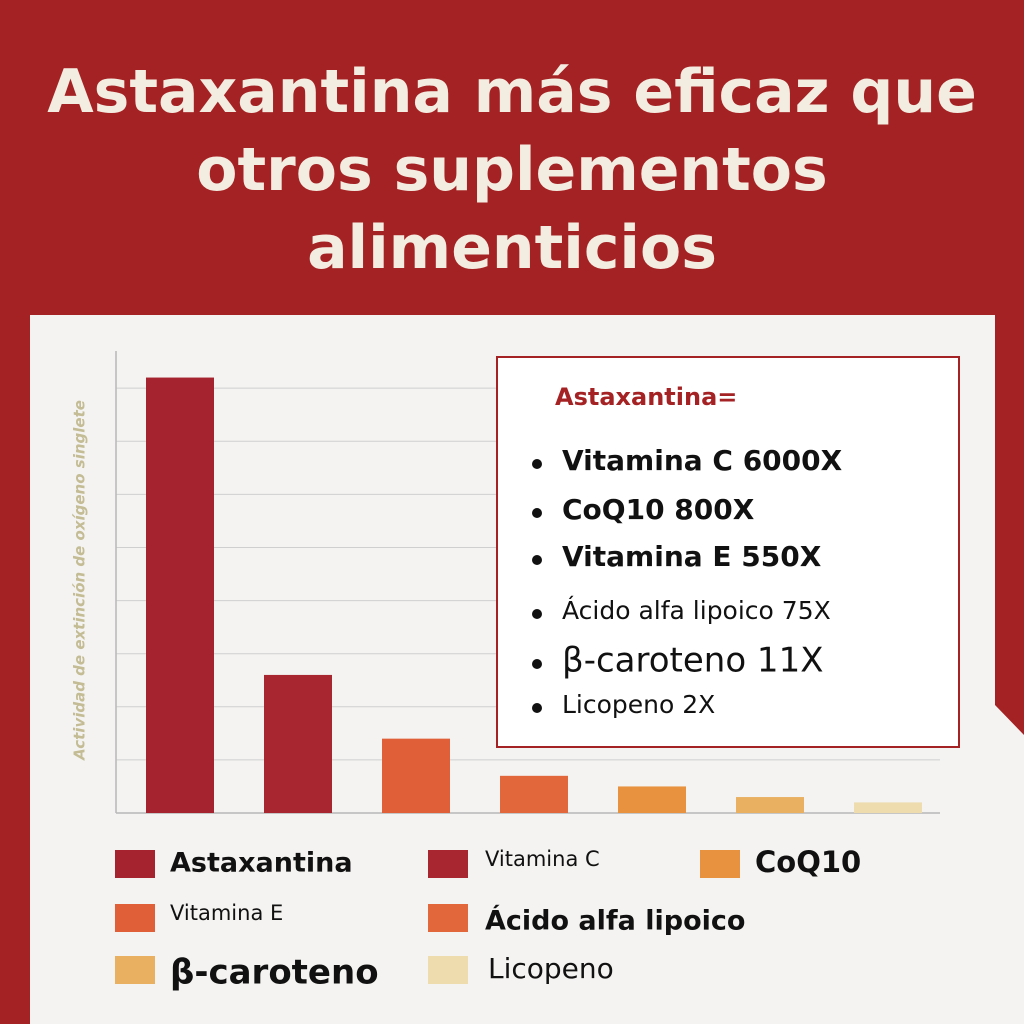  What do you see at coordinates (693, 661) in the screenshot?
I see `annotation-item: β-caroteno 11X` at bounding box center [693, 661].